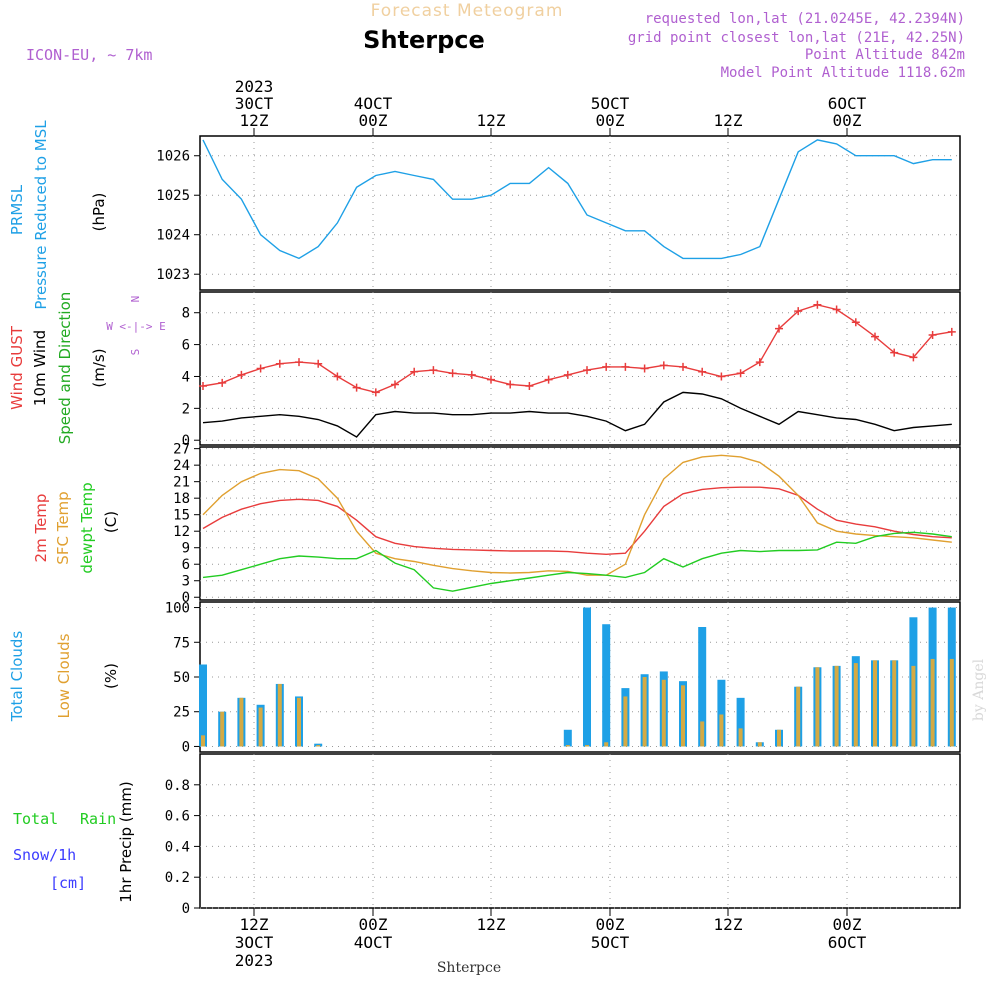 Image resolution: width=1000 pixels, height=1000 pixels. I want to click on y-tick-label: 18, so click(181, 499).